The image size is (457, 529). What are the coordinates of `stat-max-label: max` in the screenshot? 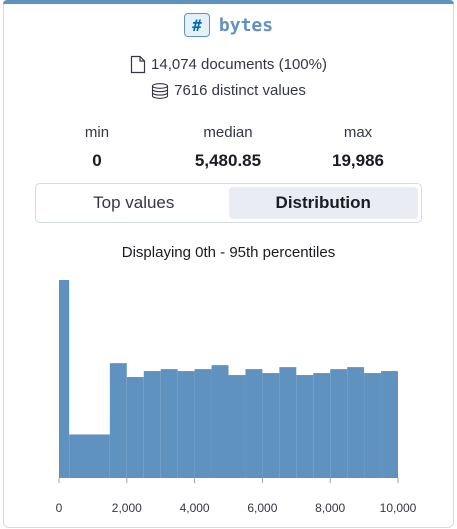 It's located at (358, 132).